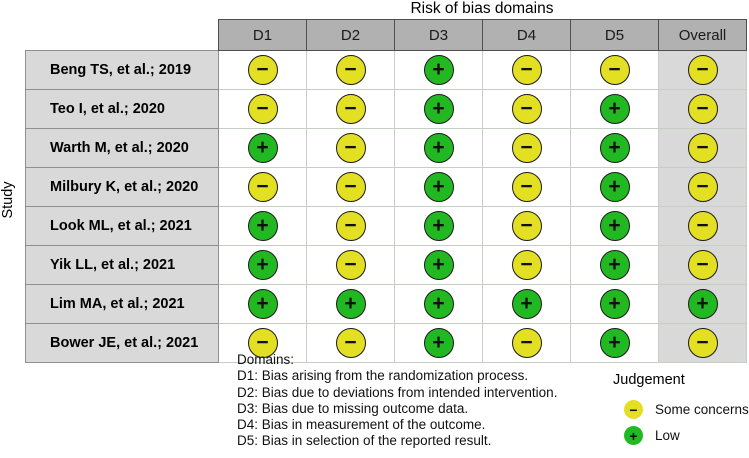  What do you see at coordinates (122, 265) in the screenshot?
I see `study-label: Yik LL, et al.; 2021` at bounding box center [122, 265].